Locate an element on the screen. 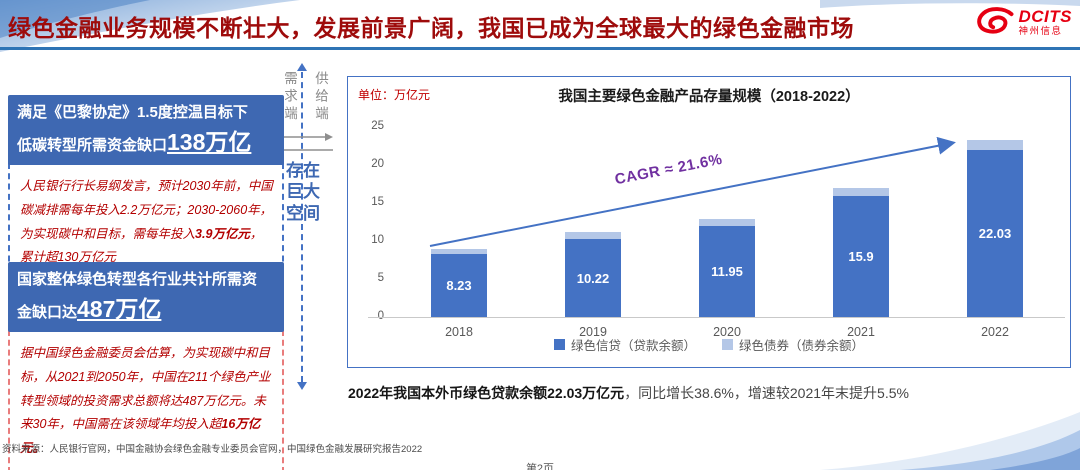 The height and width of the screenshot is (470, 1080). x-tick-label: 2022 is located at coordinates (995, 332).